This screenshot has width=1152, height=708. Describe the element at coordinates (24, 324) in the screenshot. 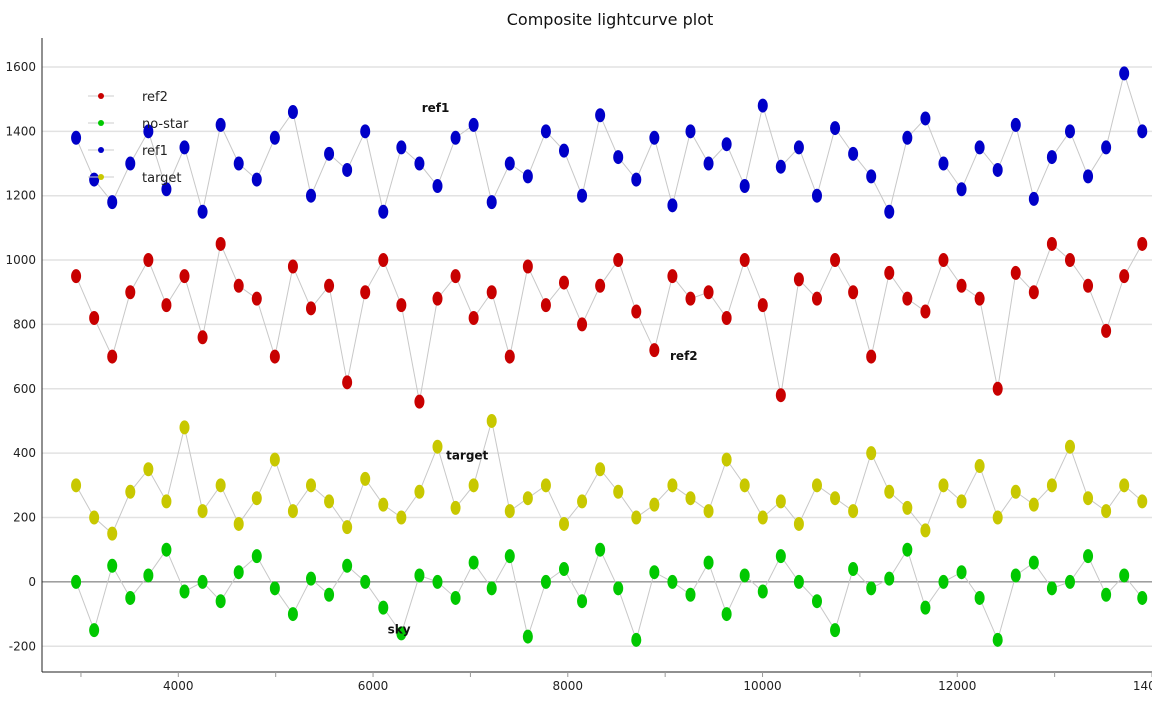

I see `y-tick-label: 800` at that location.